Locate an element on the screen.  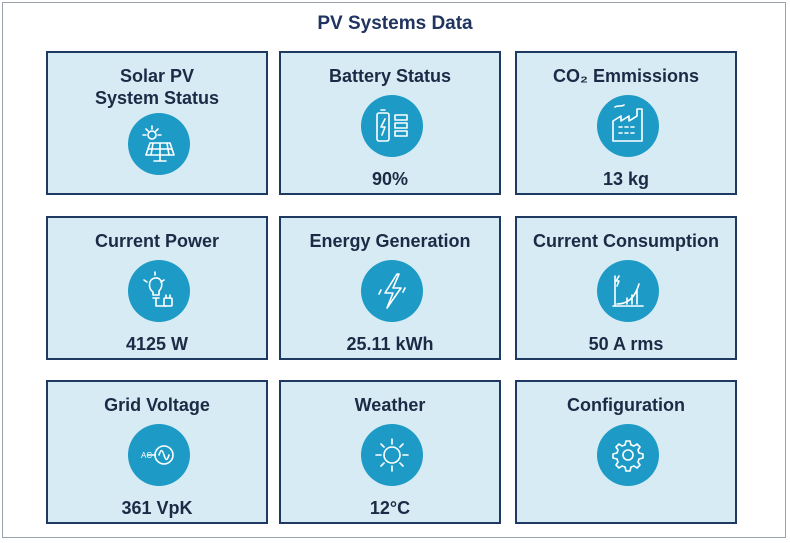
consumption-icon is located at coordinates (628, 291).